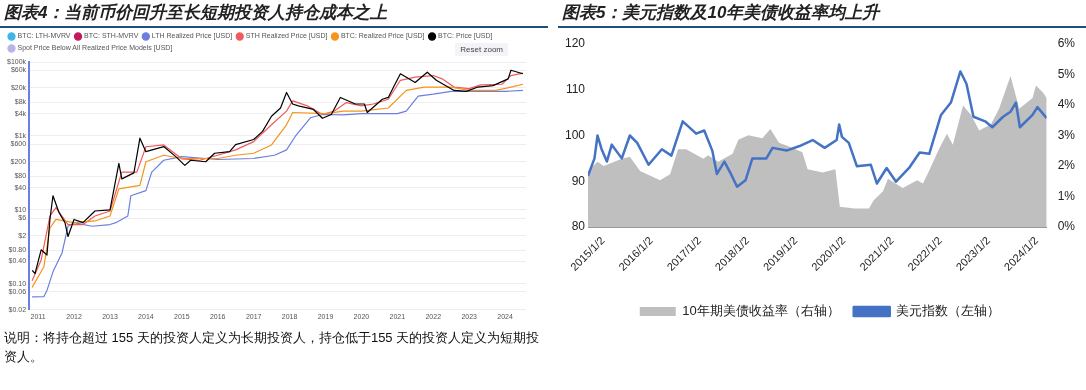  Describe the element at coordinates (575, 43) in the screenshot. I see `y-tick-label: 120` at that location.